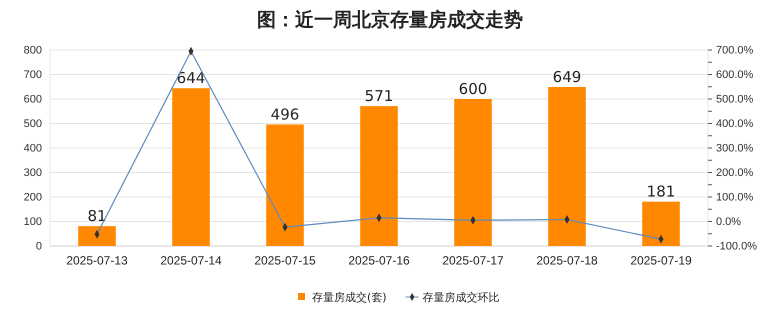 The image size is (780, 328). I want to click on x-tick-label: 2025-07-19, so click(661, 261).